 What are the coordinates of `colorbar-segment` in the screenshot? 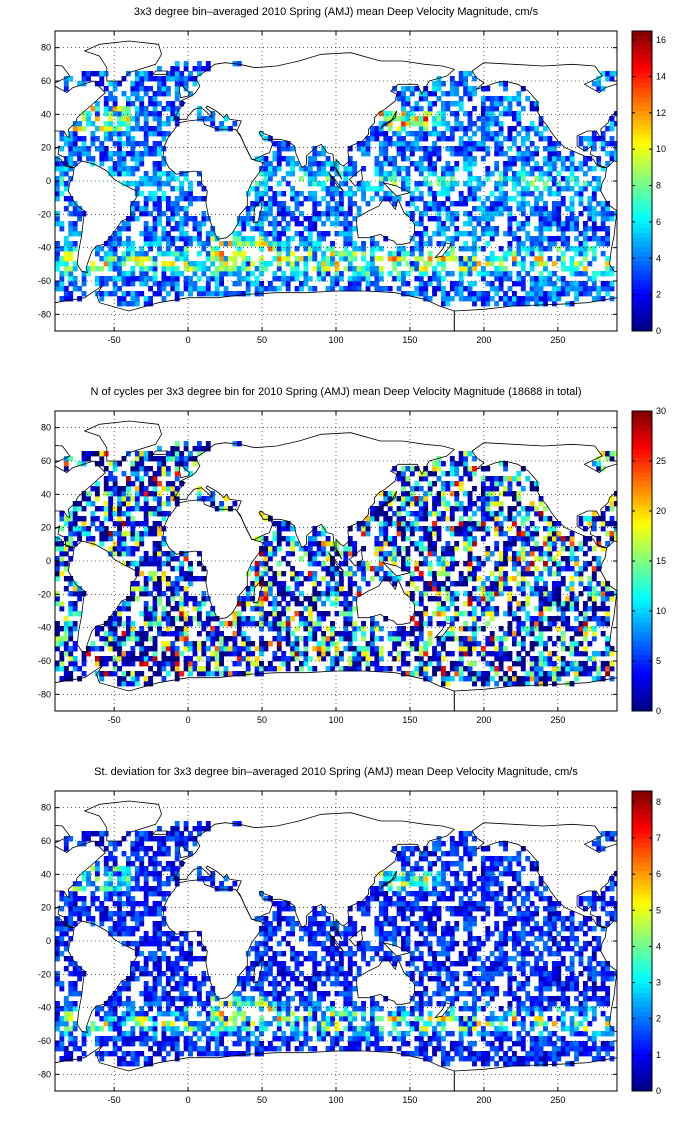 It's located at (642, 319).